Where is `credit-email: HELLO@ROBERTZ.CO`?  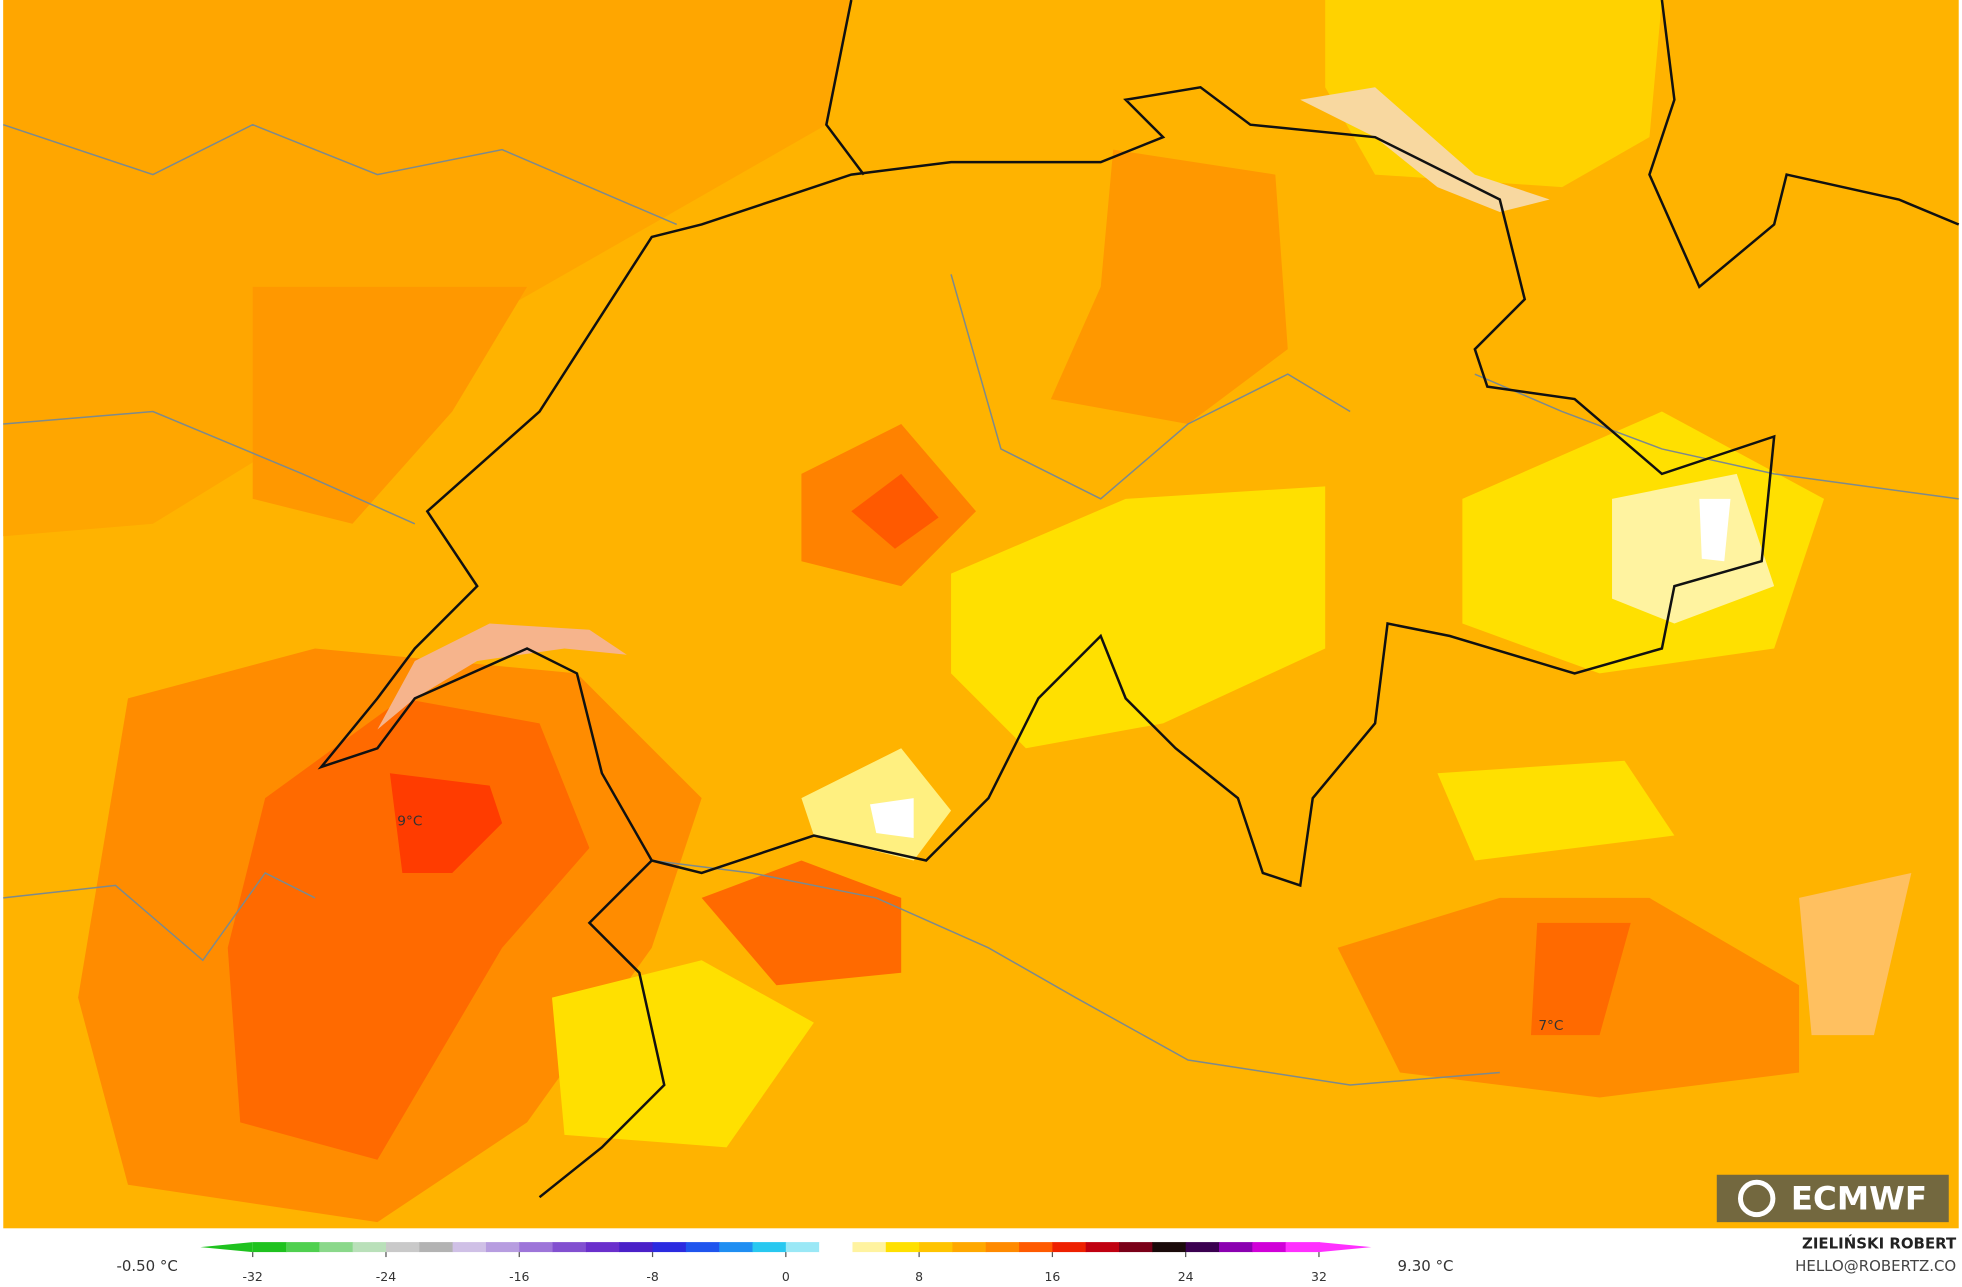
credit-email: HELLO@ROBERTZ.CO is located at coordinates (1875, 1266).